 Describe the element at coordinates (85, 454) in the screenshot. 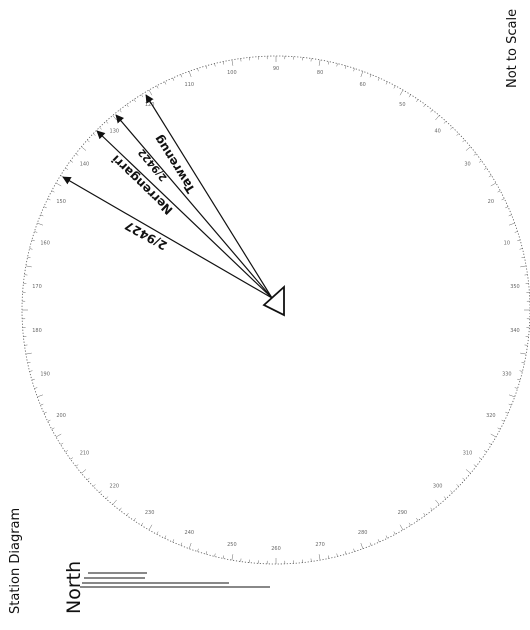

I see `dial-label: 210` at that location.